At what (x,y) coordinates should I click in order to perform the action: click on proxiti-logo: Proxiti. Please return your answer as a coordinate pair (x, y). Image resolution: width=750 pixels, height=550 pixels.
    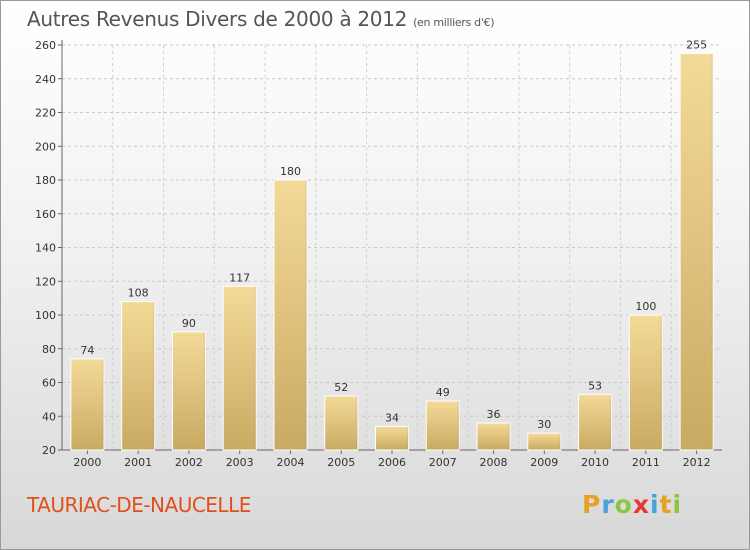
    Looking at the image, I should click on (632, 504).